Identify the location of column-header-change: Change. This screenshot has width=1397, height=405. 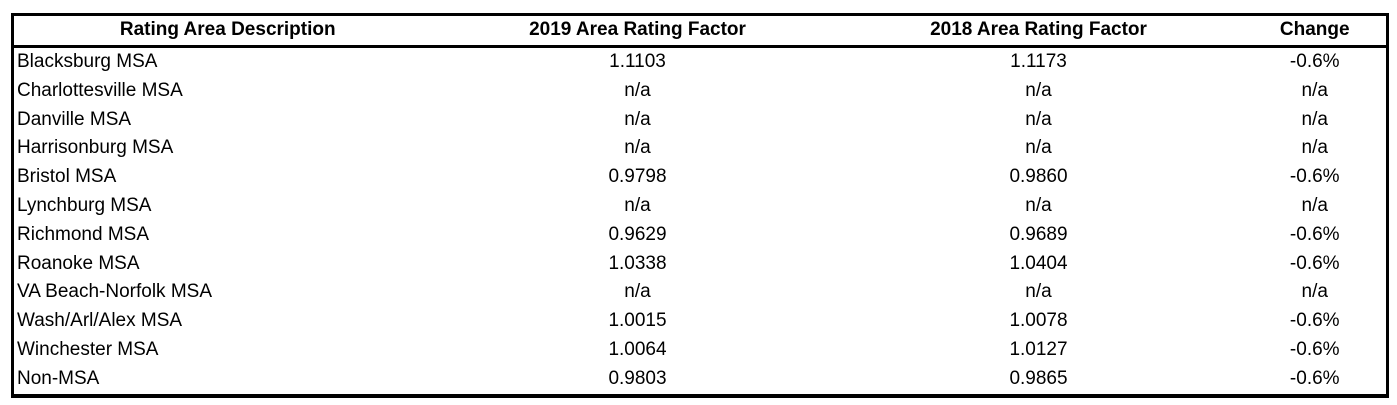
(1315, 31).